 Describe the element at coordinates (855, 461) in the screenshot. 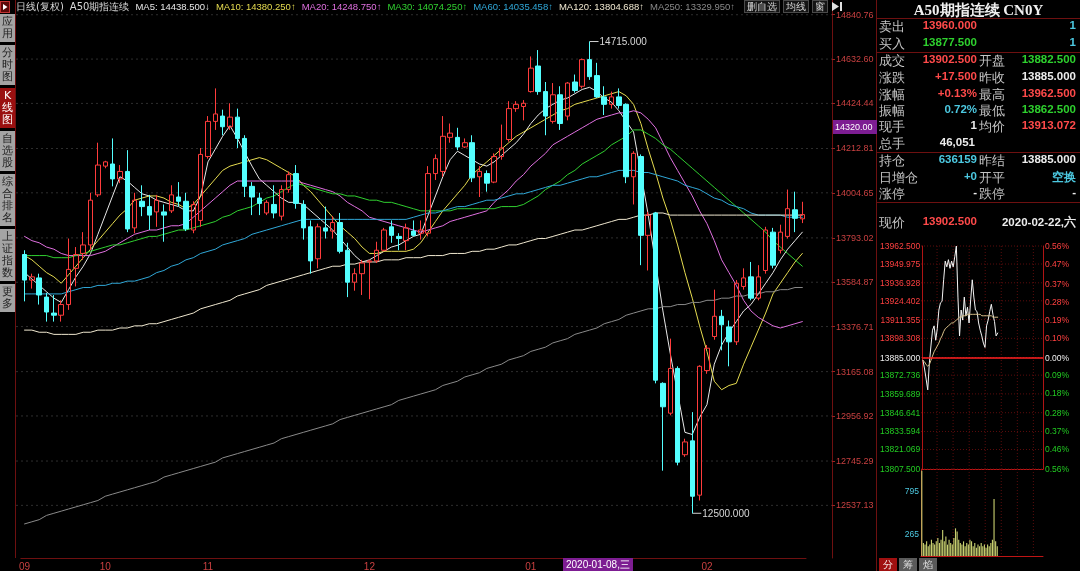

I see `y-tick-label: 12745.29` at that location.